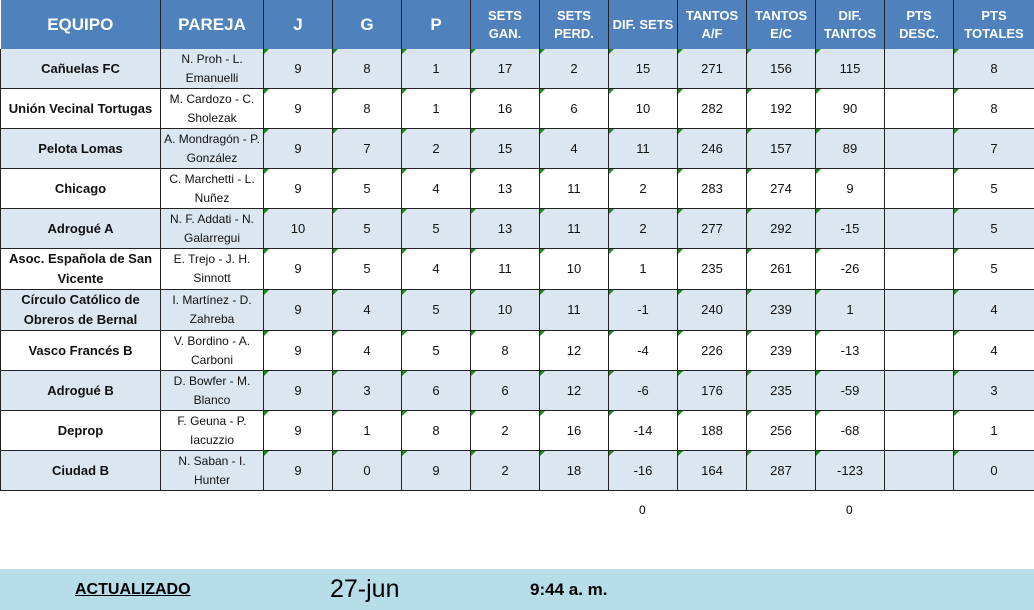  What do you see at coordinates (212, 228) in the screenshot?
I see `pair-cell: N. F. Addati - N. Galarregui` at bounding box center [212, 228].